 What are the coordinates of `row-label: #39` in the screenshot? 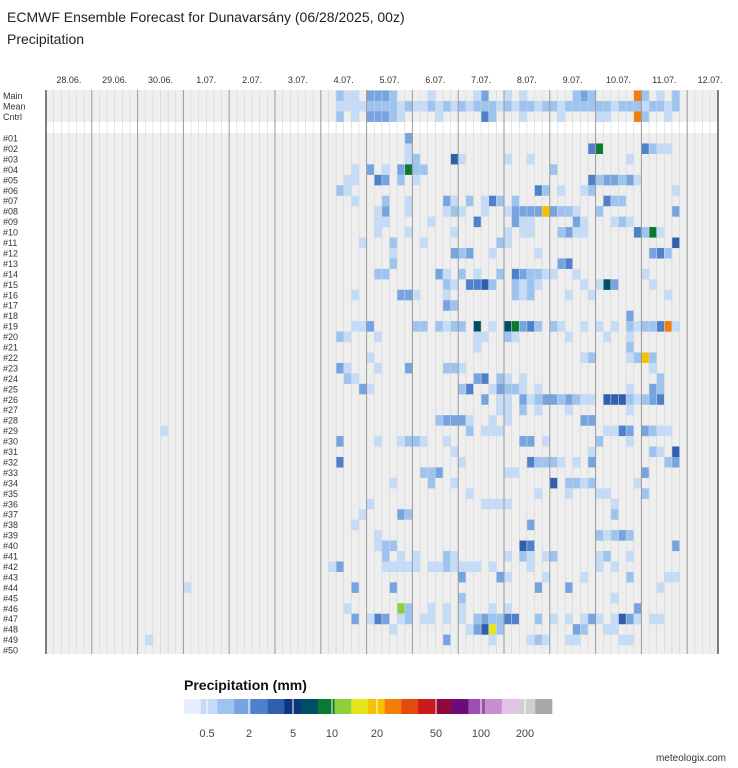 It's located at (10, 536).